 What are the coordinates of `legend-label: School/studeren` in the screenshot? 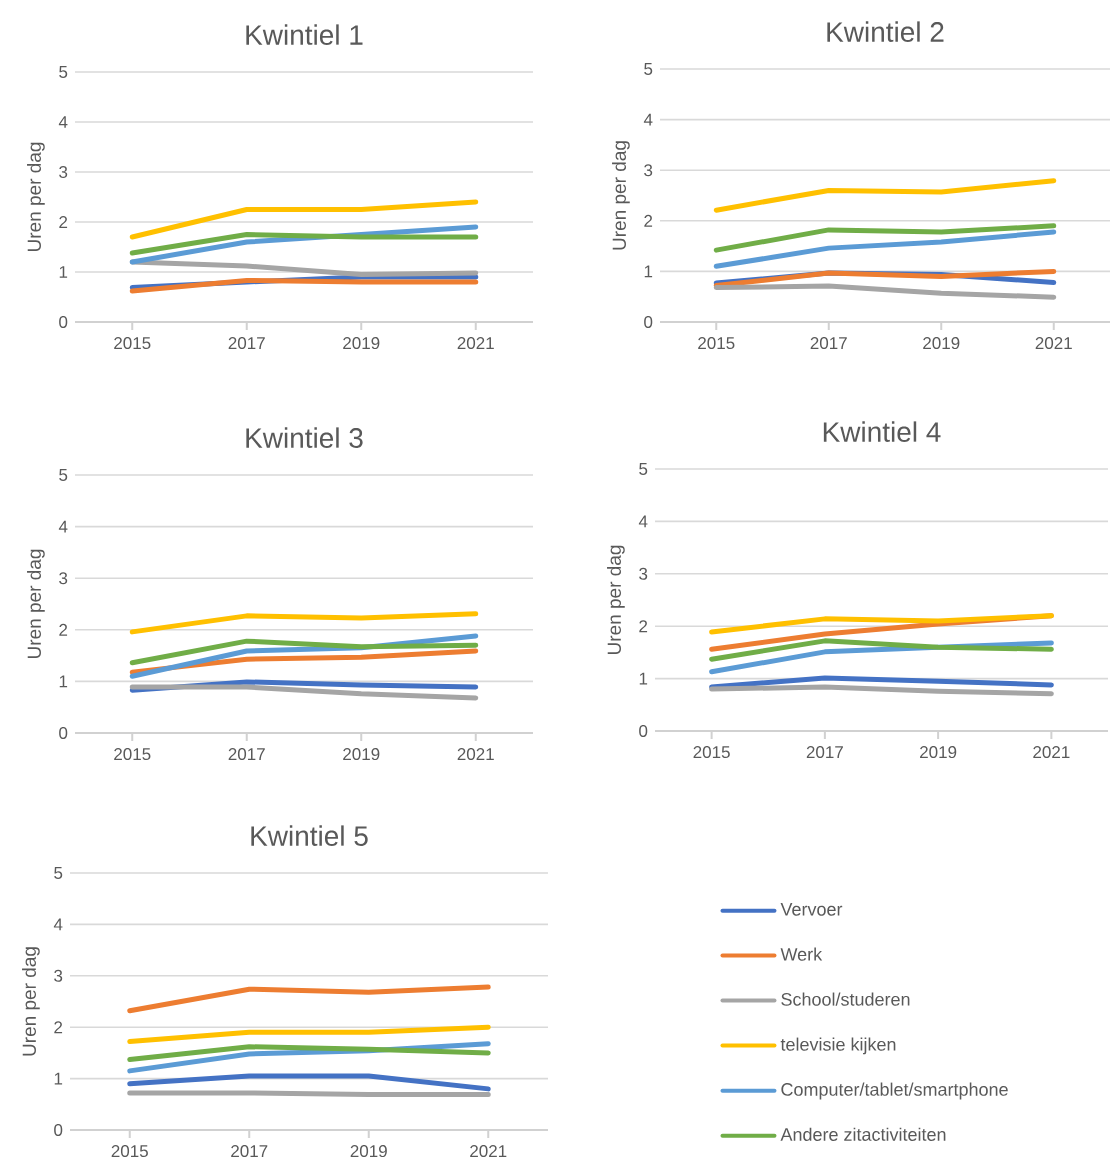 It's located at (845, 999).